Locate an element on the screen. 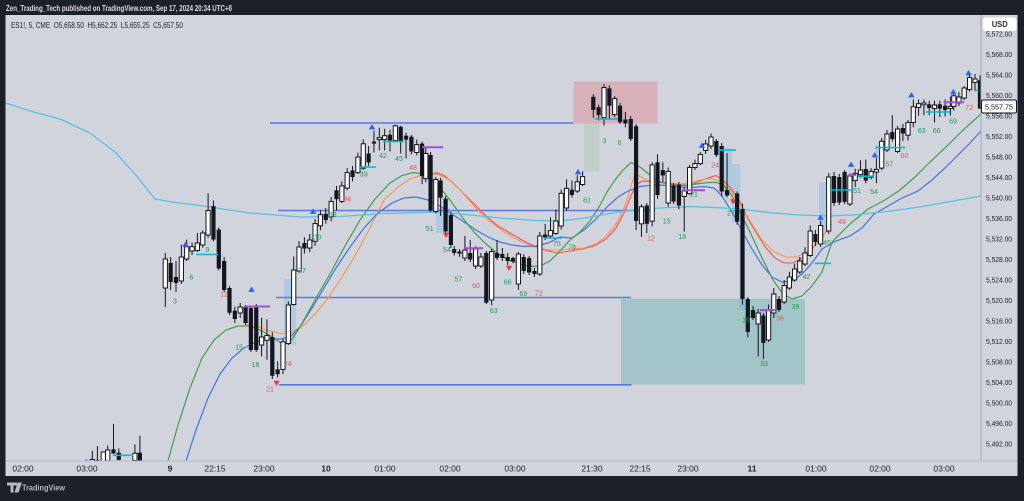 This screenshot has width=1024, height=501. svg-text: 5,492.00 is located at coordinates (999, 444).